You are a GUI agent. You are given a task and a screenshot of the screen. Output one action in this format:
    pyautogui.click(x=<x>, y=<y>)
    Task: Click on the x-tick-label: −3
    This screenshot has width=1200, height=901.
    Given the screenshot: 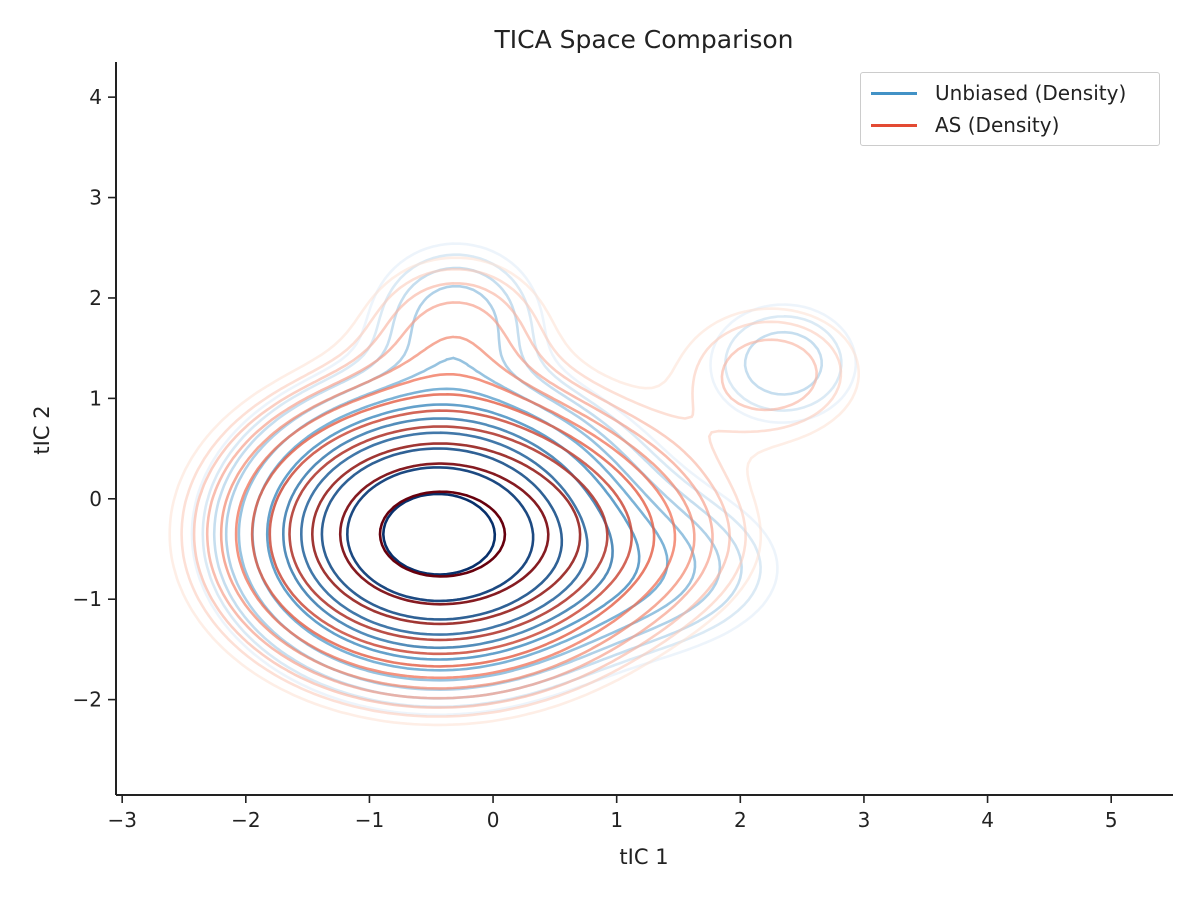 What is the action you would take?
    pyautogui.click(x=121, y=820)
    